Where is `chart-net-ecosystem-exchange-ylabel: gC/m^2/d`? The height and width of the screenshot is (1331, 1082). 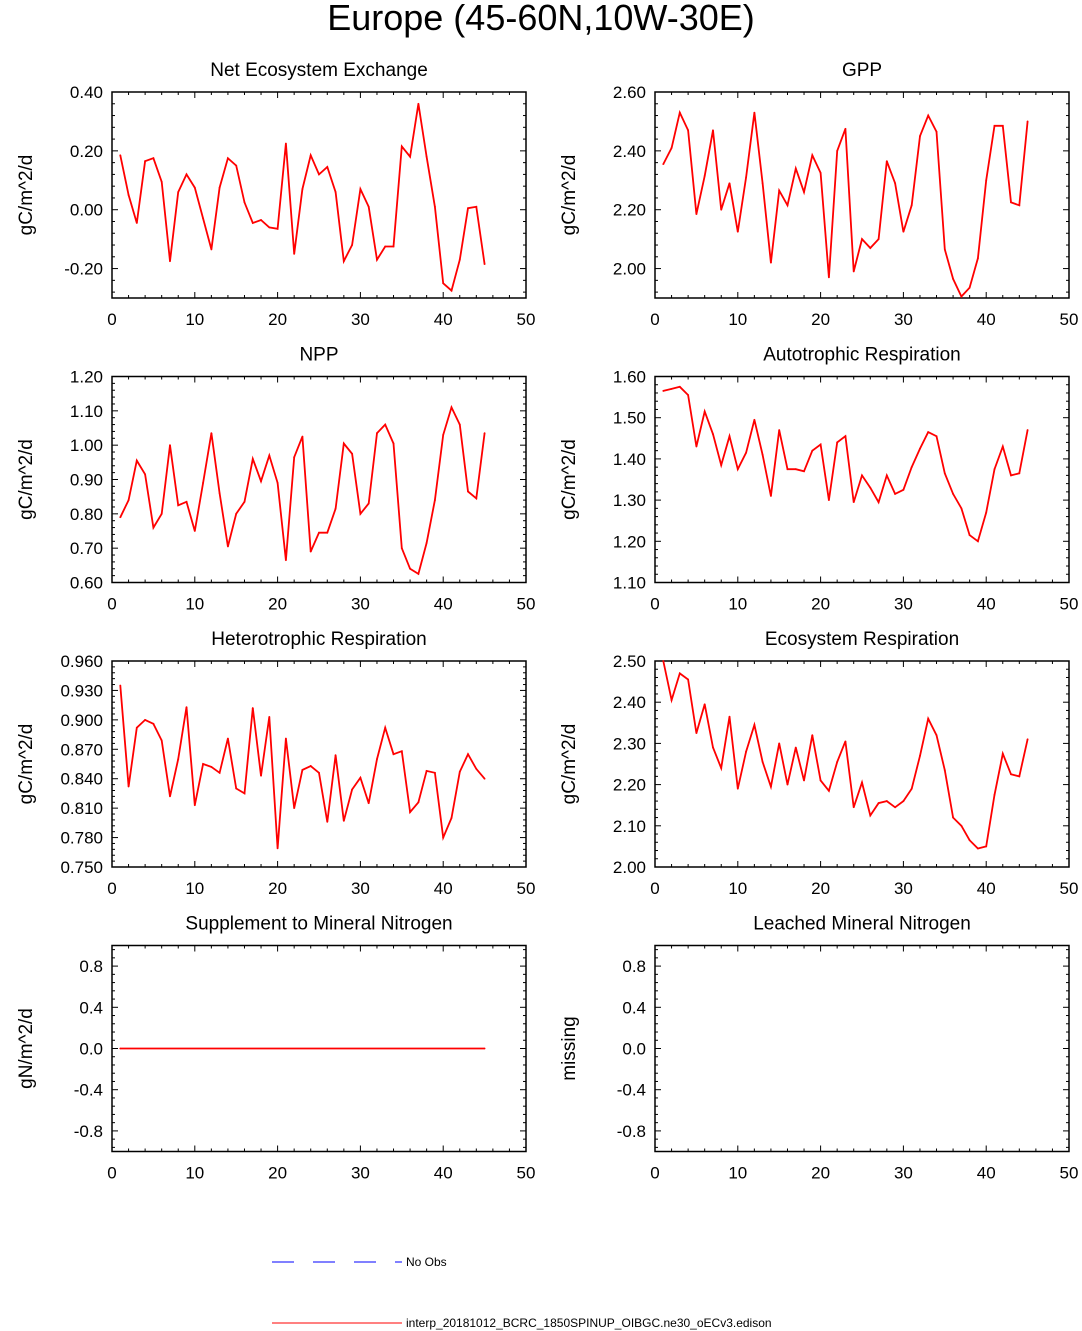
chart-net-ecosystem-exchange-ylabel: gC/m^2/d is located at coordinates (26, 195).